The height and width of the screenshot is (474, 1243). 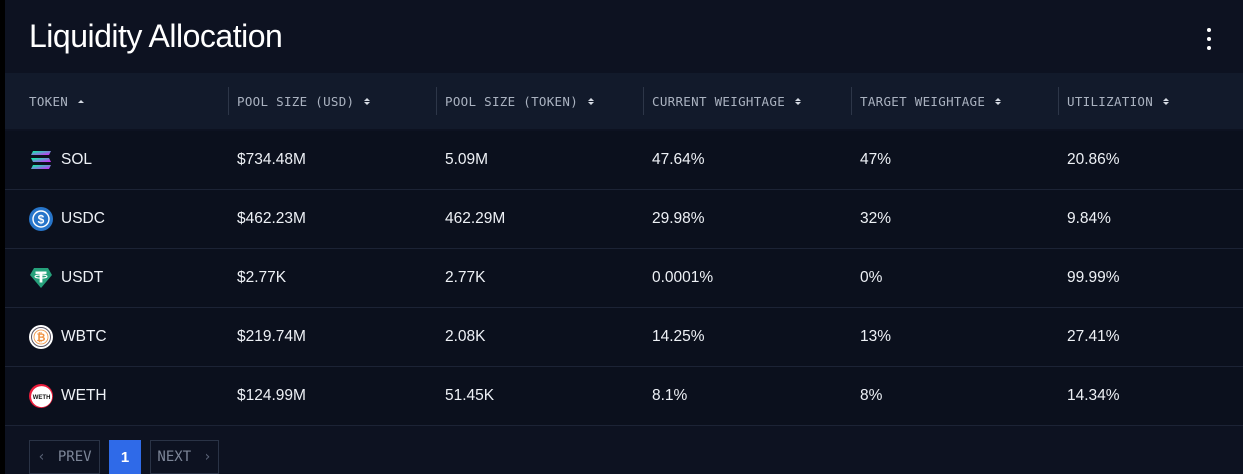 I want to click on token-cell: WETH WETH, so click(x=68, y=396).